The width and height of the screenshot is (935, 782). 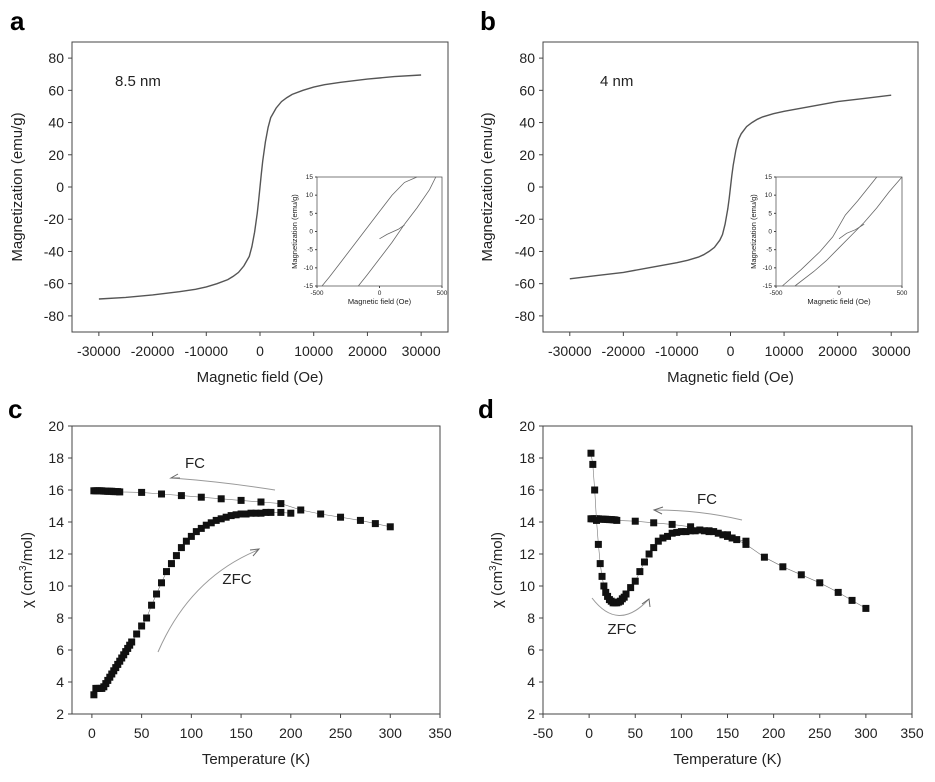 What do you see at coordinates (17, 21) in the screenshot?
I see `panel-letter: a` at bounding box center [17, 21].